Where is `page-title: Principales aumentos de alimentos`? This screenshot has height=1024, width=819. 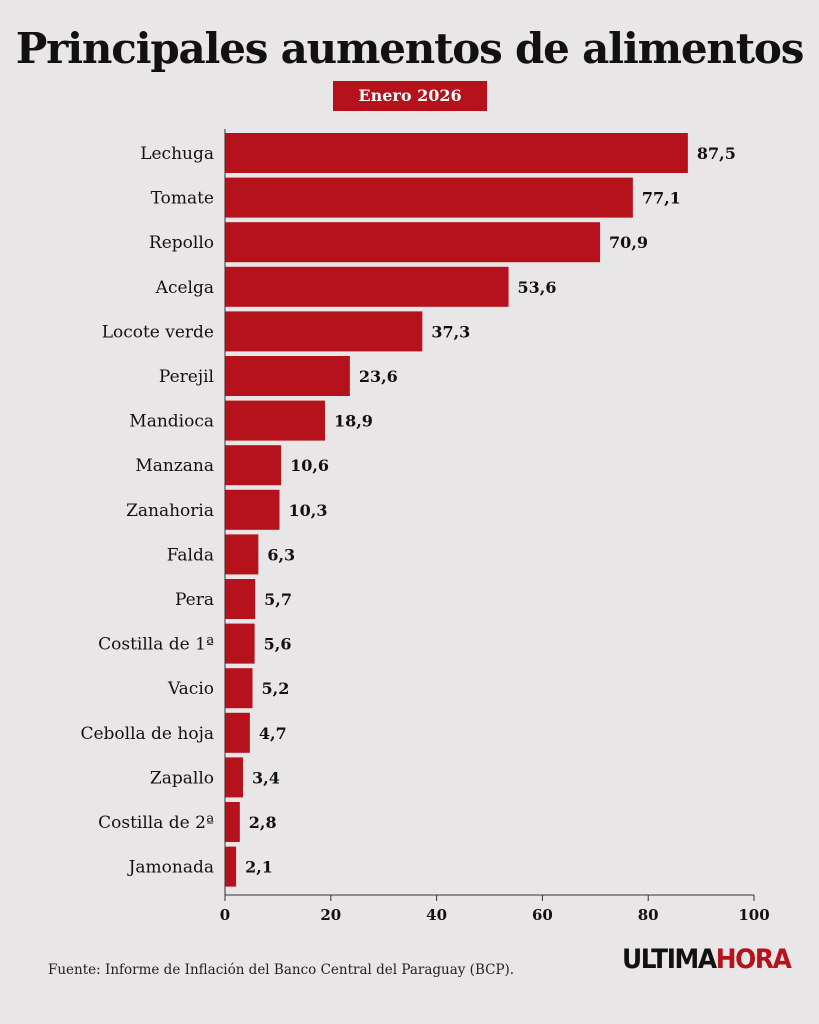
page-title: Principales aumentos de alimentos is located at coordinates (410, 48).